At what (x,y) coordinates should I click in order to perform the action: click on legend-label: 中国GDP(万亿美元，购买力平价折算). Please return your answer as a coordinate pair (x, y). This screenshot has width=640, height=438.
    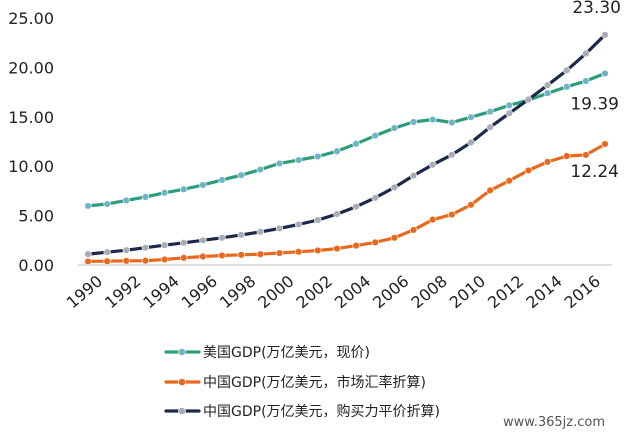
    Looking at the image, I should click on (321, 412).